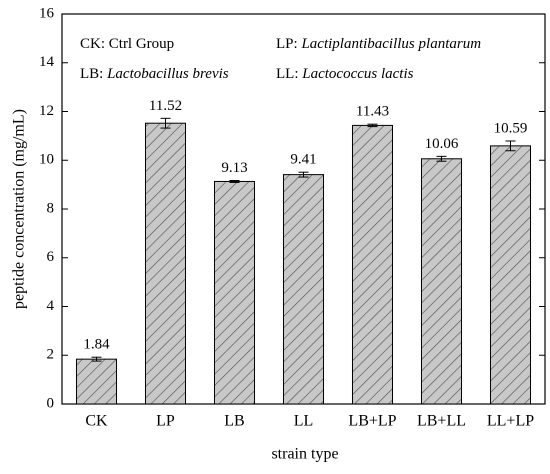 The height and width of the screenshot is (474, 550). Describe the element at coordinates (234, 421) in the screenshot. I see `x-tick-label: LB` at that location.